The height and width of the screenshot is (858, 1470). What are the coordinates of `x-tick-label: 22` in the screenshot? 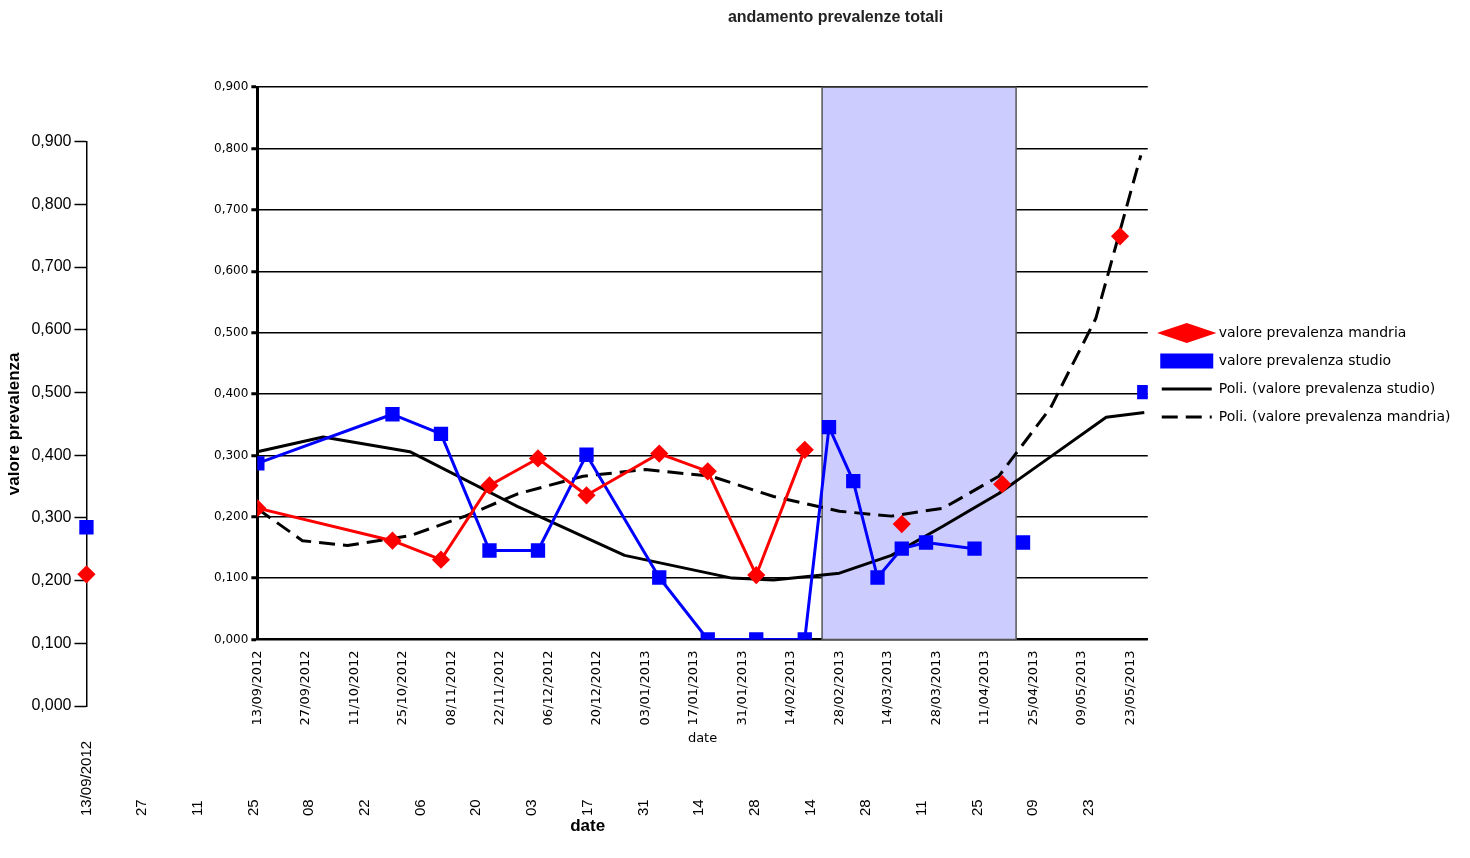 It's located at (364, 807).